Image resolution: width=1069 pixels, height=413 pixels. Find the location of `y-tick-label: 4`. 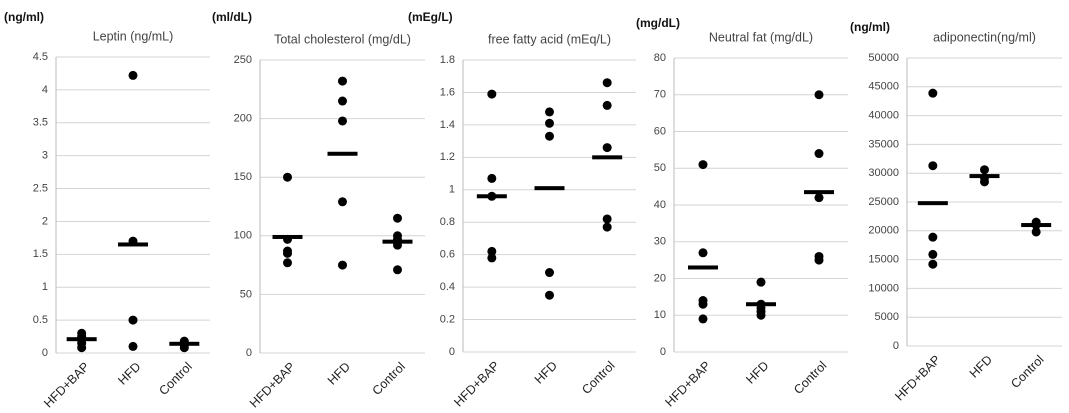

y-tick-label: 4 is located at coordinates (45, 90).